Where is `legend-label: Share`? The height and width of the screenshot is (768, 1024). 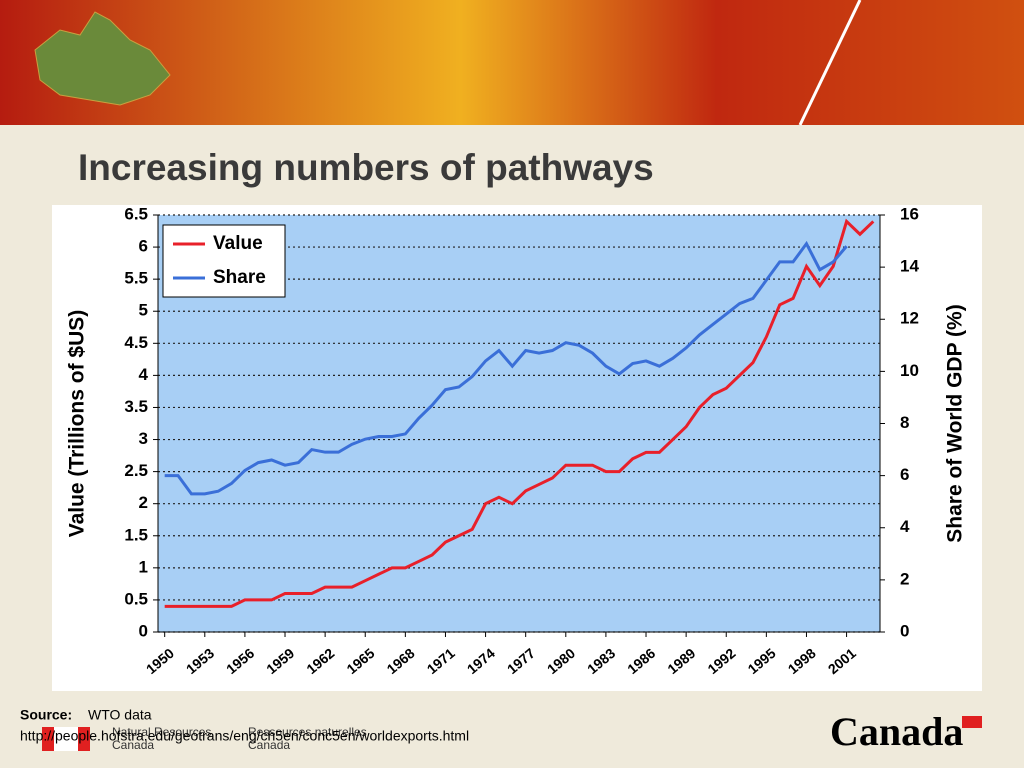
legend-label: Share is located at coordinates (239, 277).